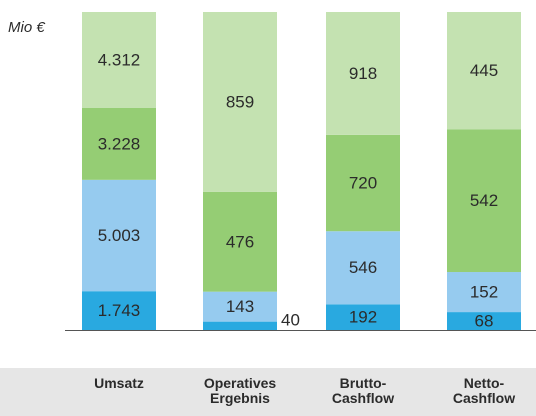 This screenshot has width=536, height=416. I want to click on category-band, so click(268, 392).